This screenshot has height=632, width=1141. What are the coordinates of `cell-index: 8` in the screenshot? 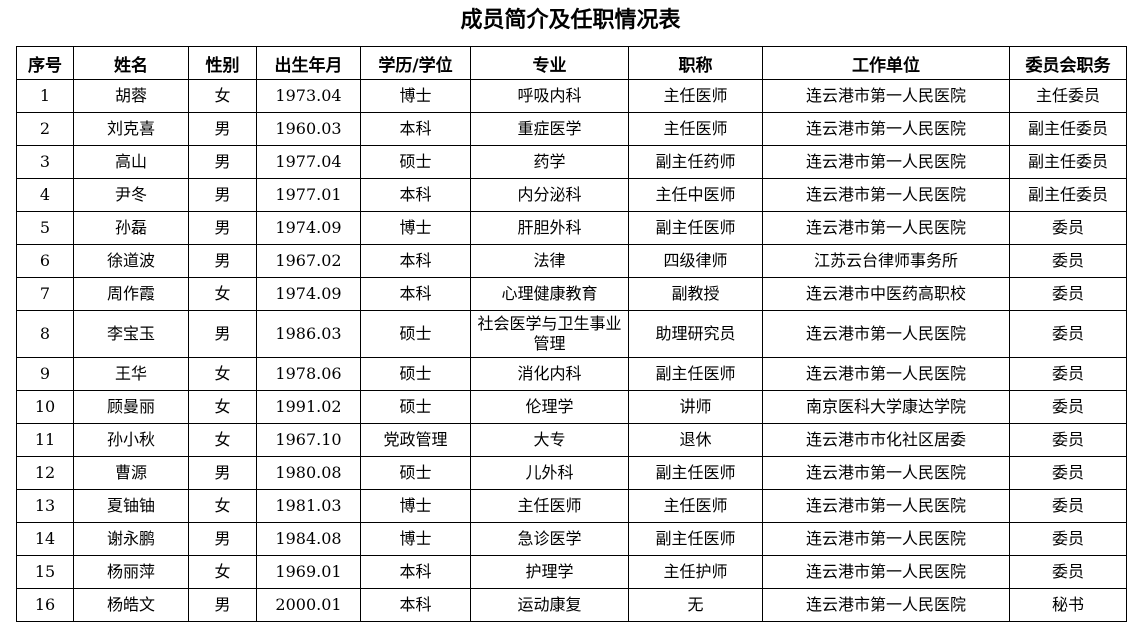 It's located at (45, 334).